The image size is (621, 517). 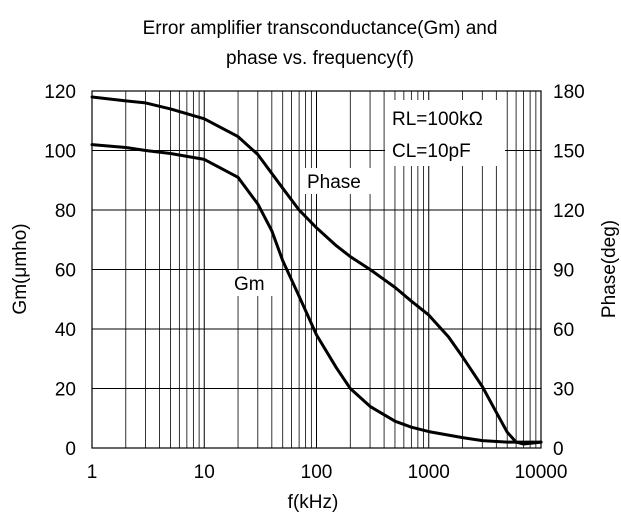 I want to click on annotation-rl: RL=100kΩ, so click(x=437, y=119).